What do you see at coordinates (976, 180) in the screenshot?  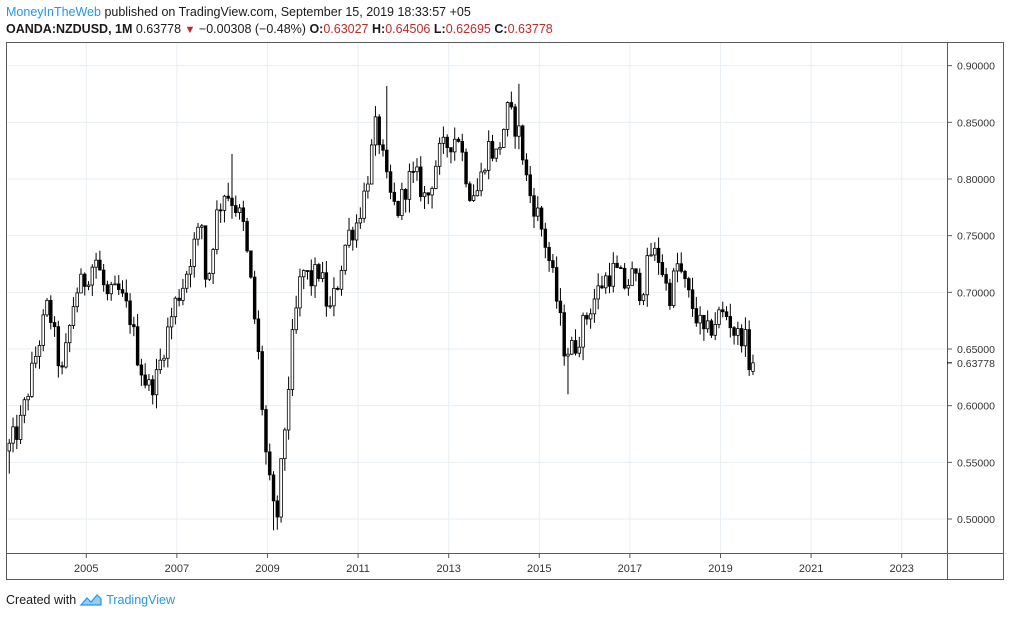 I see `price-tick-label: 0.80000` at bounding box center [976, 180].